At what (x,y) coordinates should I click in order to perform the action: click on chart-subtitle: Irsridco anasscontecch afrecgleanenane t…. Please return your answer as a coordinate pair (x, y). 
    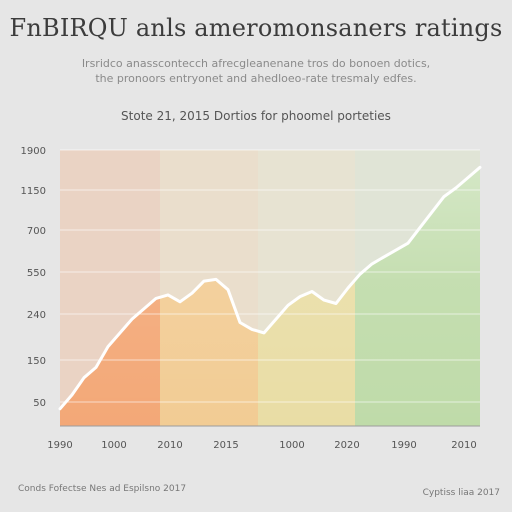
    Looking at the image, I should click on (256, 71).